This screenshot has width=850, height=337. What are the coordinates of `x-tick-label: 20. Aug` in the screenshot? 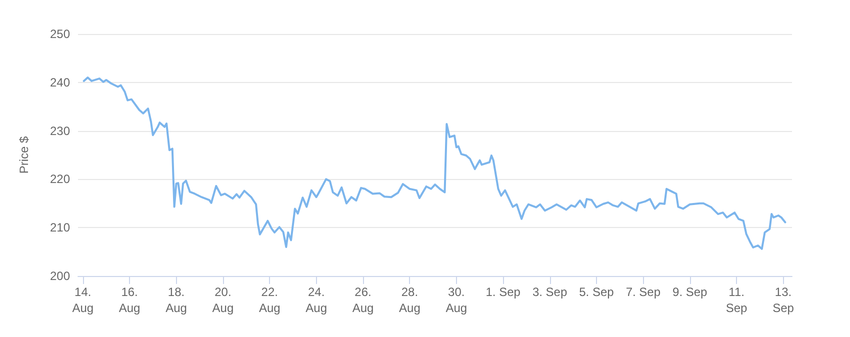 It's located at (223, 300).